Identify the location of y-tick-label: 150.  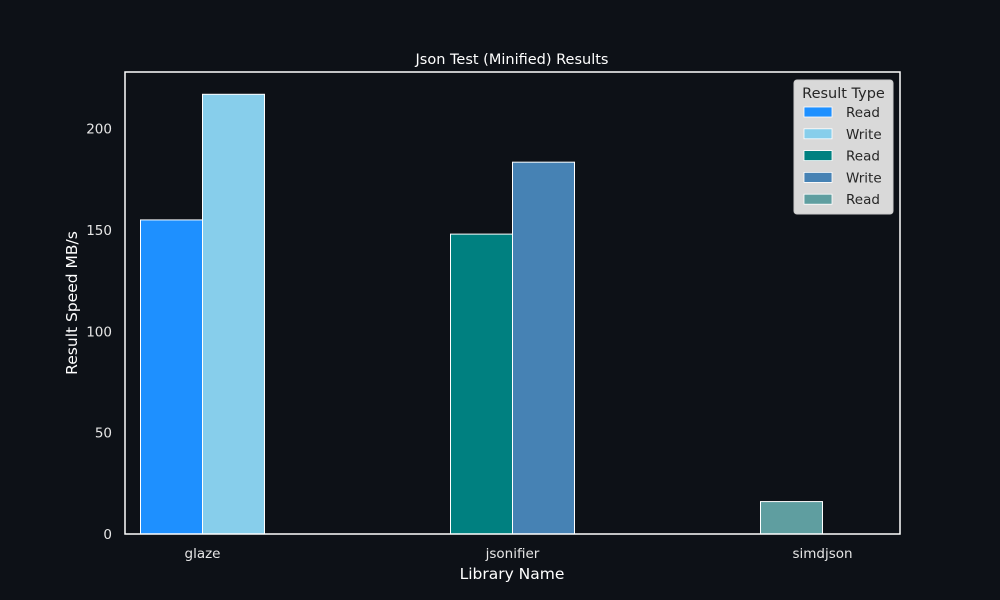
(99, 231).